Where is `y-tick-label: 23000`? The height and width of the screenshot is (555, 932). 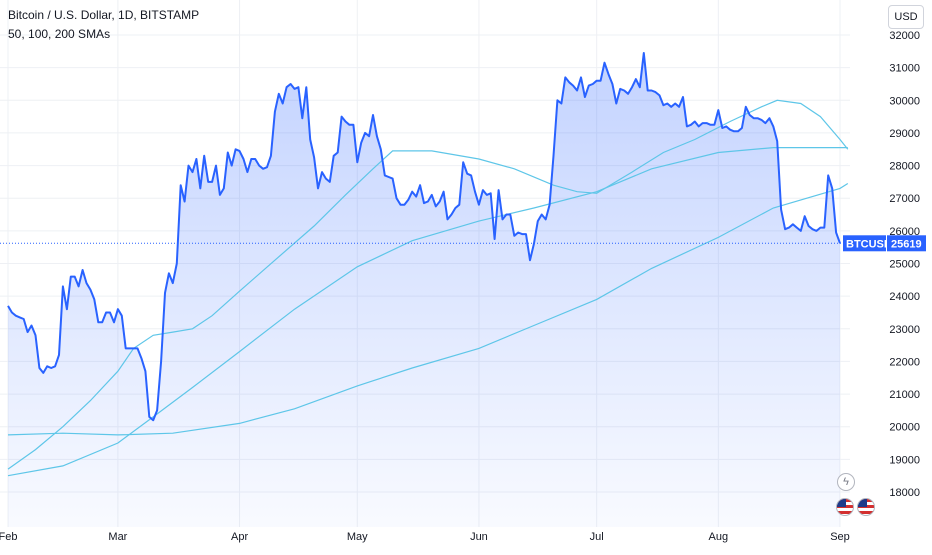 y-tick-label: 23000 is located at coordinates (904, 330).